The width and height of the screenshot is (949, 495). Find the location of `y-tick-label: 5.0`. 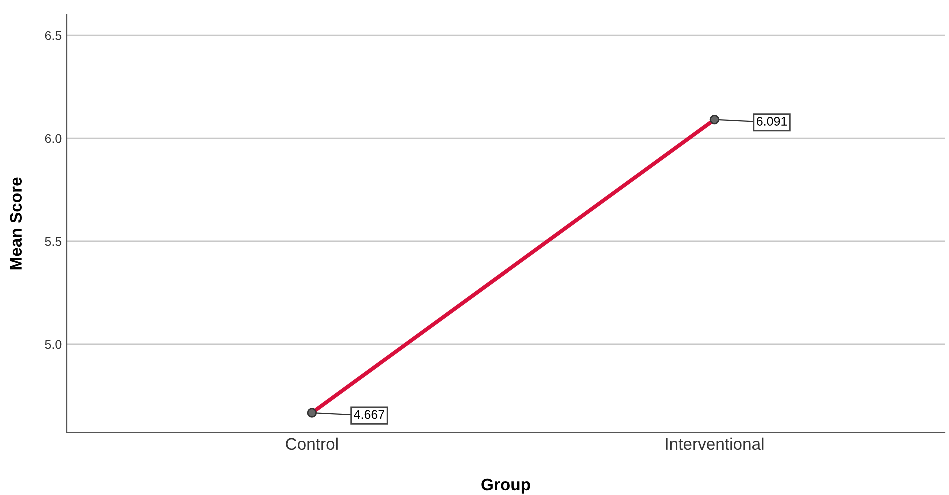

y-tick-label: 5.0 is located at coordinates (53, 345).